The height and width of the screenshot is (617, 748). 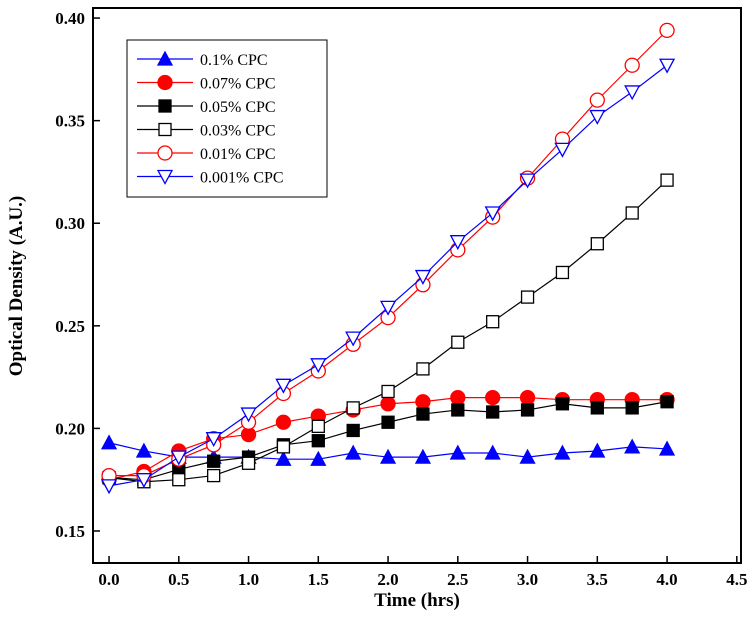 I want to click on x-tick-label: 1.5, so click(x=318, y=579).